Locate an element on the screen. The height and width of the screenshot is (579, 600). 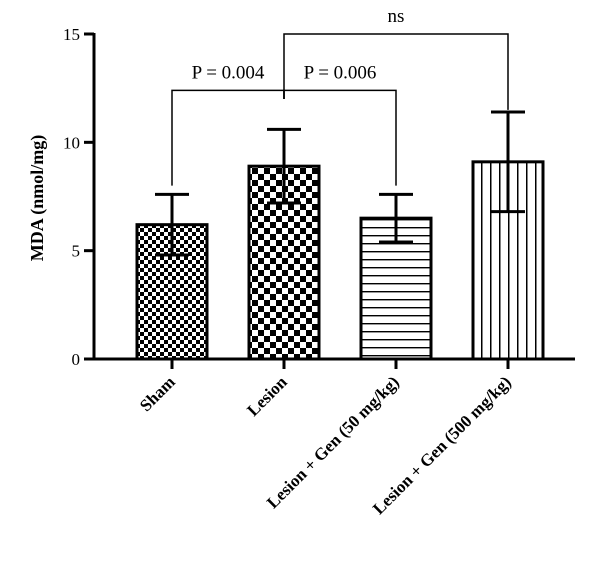
y-tick-label: 5 is located at coordinates (76, 251).